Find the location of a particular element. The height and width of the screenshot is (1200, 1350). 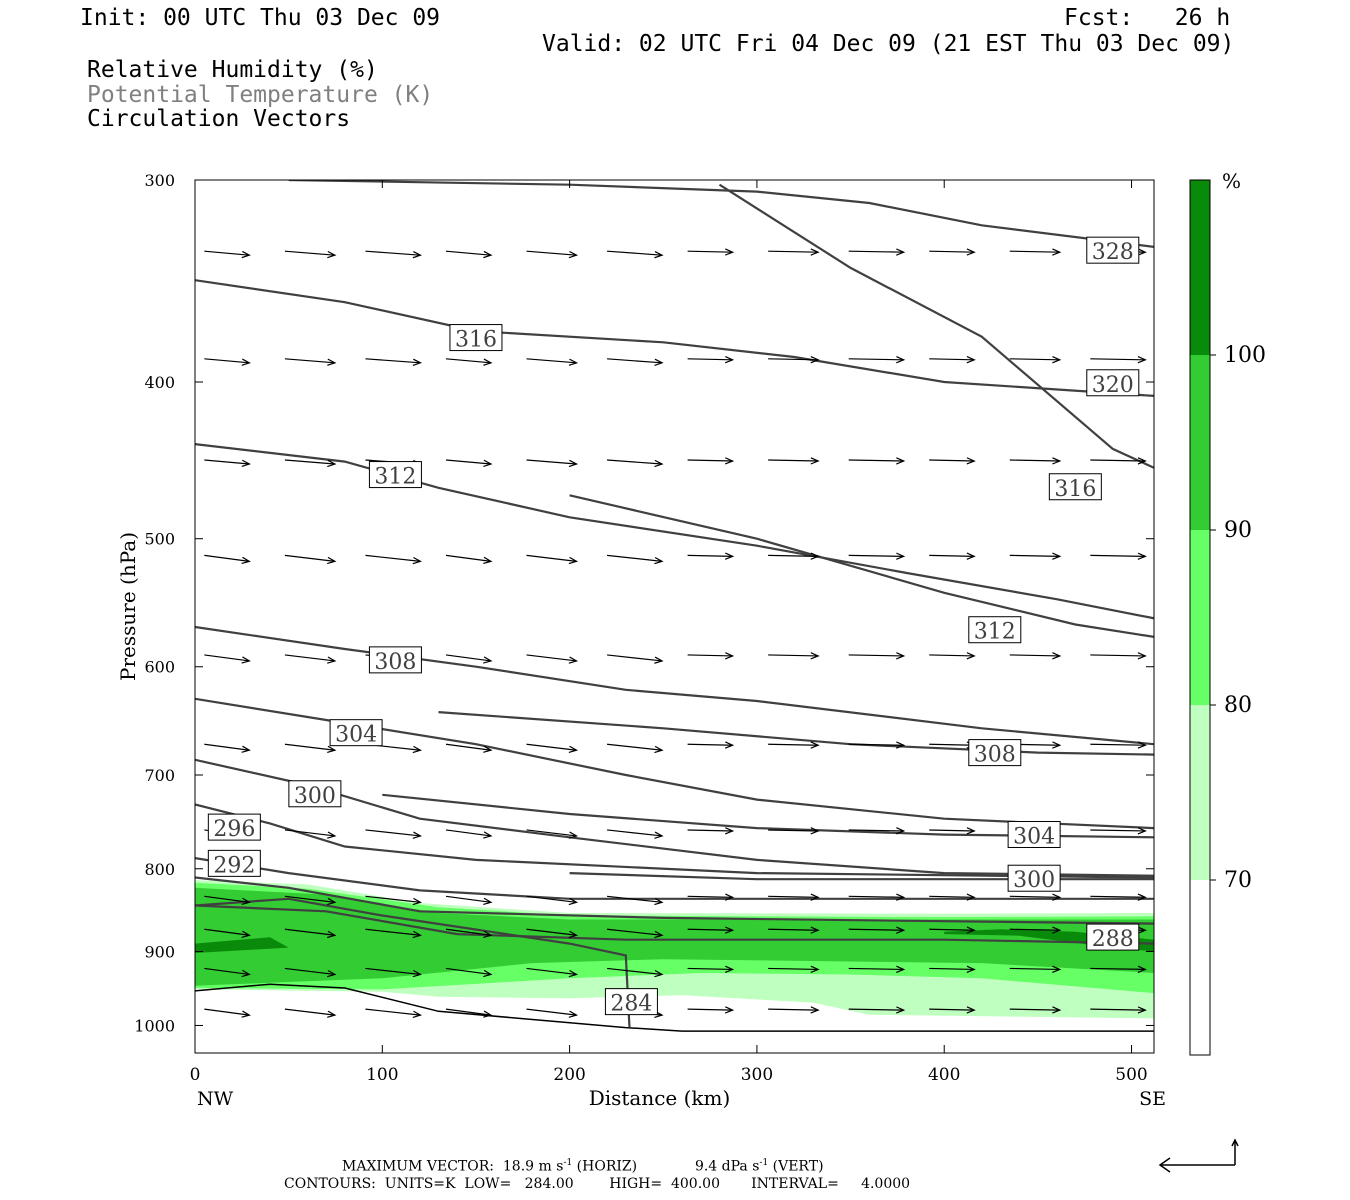

theta-label: 316 is located at coordinates (476, 340).